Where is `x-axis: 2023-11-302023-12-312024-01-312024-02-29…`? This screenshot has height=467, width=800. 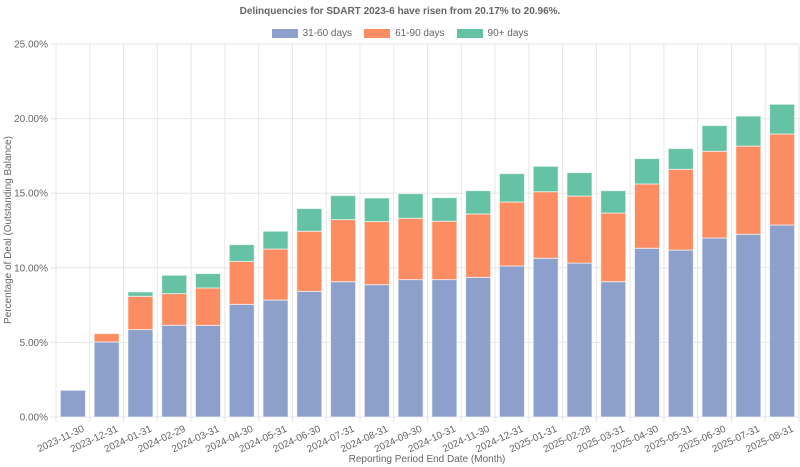
x-axis: 2023-11-302023-12-312024-01-312024-02-29… is located at coordinates (416, 440).